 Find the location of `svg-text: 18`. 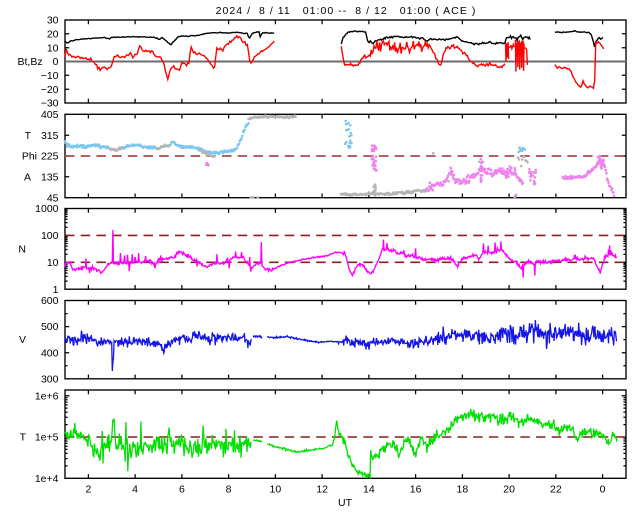

svg-text: 18 is located at coordinates (463, 490).